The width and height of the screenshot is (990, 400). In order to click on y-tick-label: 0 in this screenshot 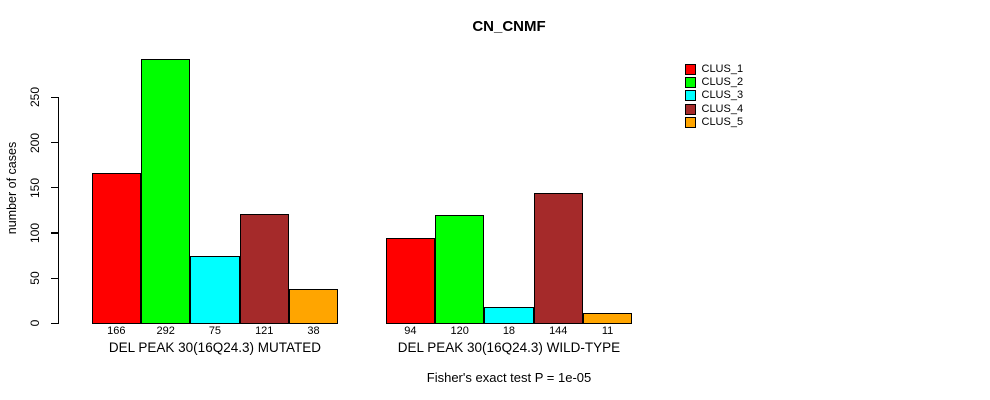, I will do `click(35, 323)`.